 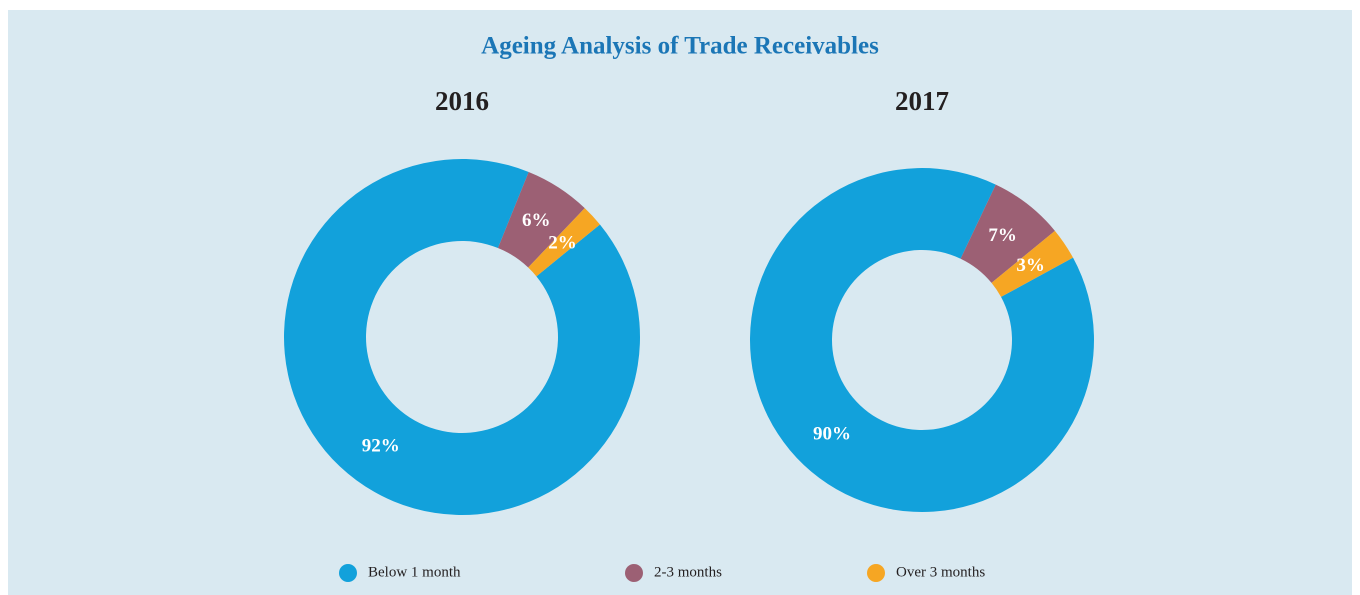 What do you see at coordinates (414, 572) in the screenshot?
I see `legend-label: Below 1 month` at bounding box center [414, 572].